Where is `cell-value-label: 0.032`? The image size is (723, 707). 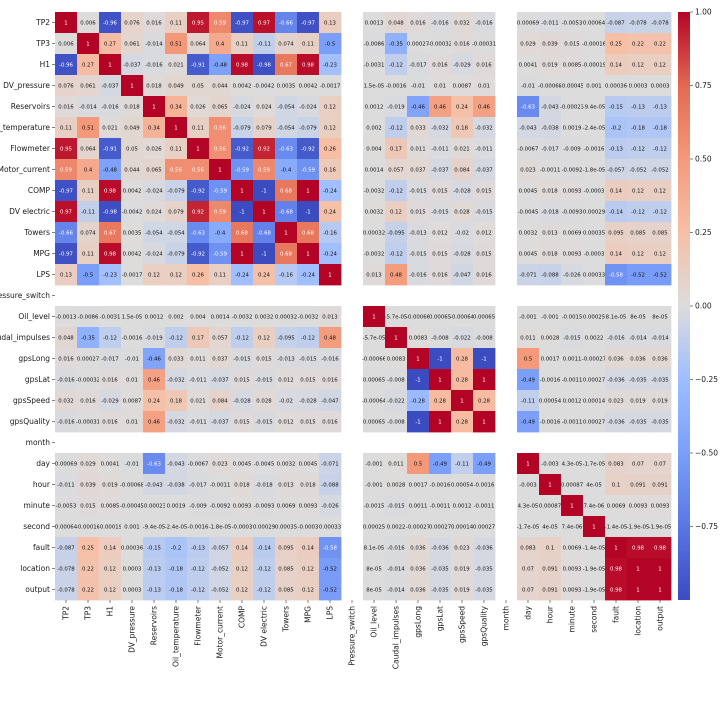 cell-value-label: 0.032 is located at coordinates (461, 24).